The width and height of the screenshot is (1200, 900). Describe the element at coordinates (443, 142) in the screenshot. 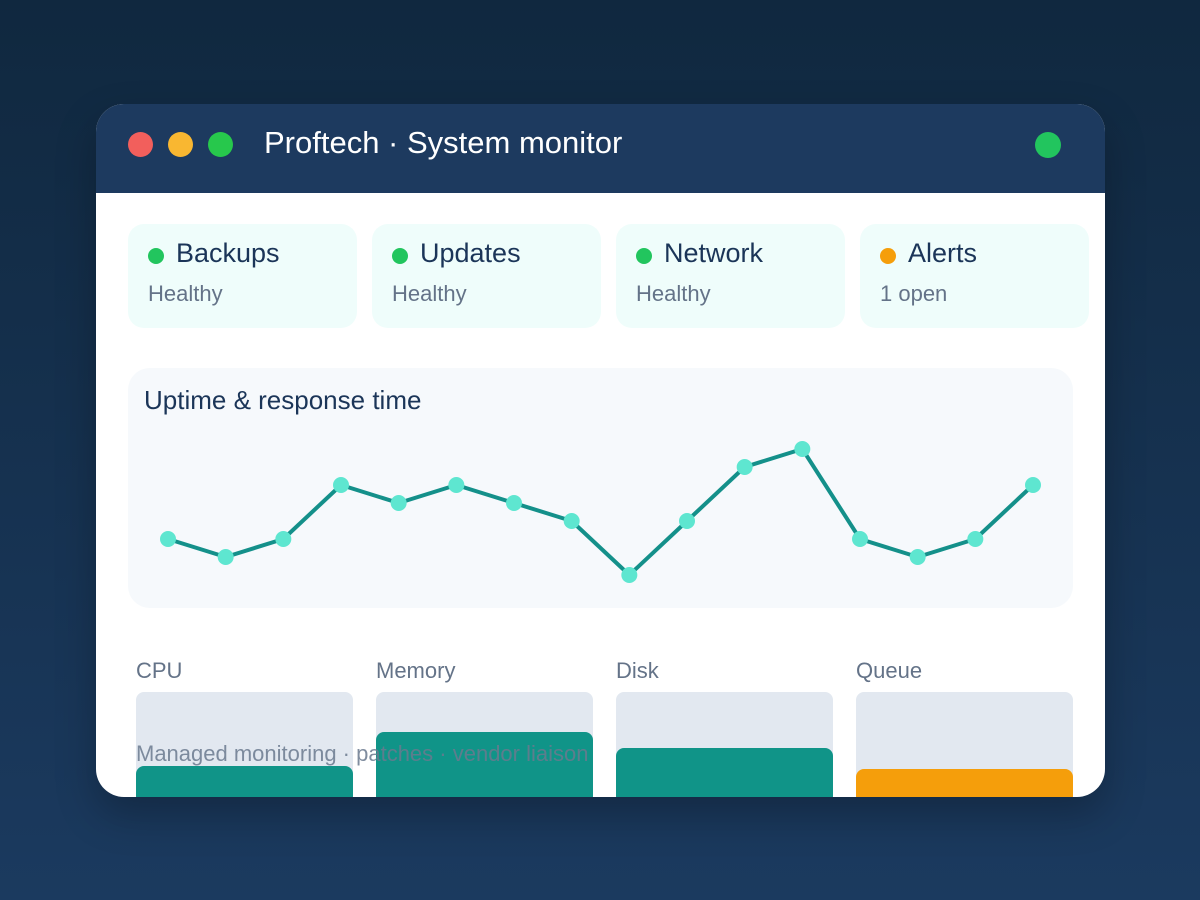

I see `window-title: Proftech · System monitor` at that location.